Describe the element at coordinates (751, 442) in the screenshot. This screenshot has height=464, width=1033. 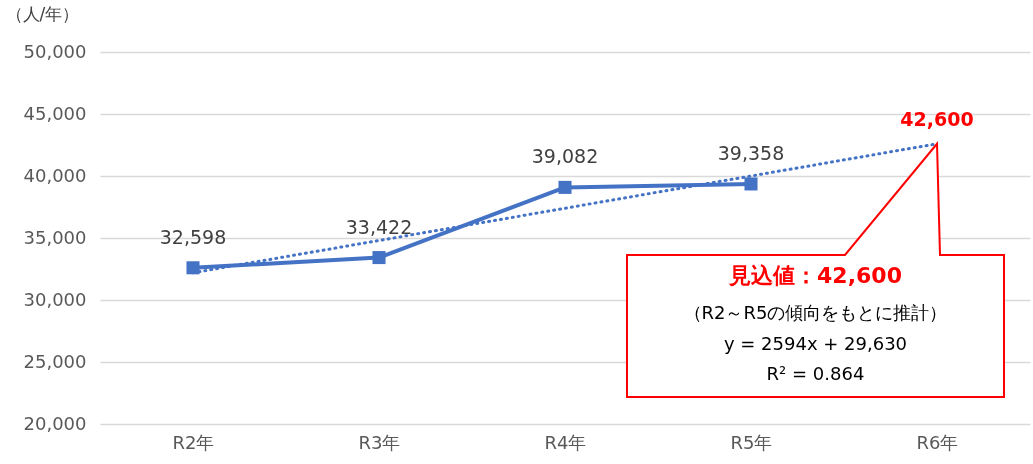
I see `x-tick-label: R5年` at that location.